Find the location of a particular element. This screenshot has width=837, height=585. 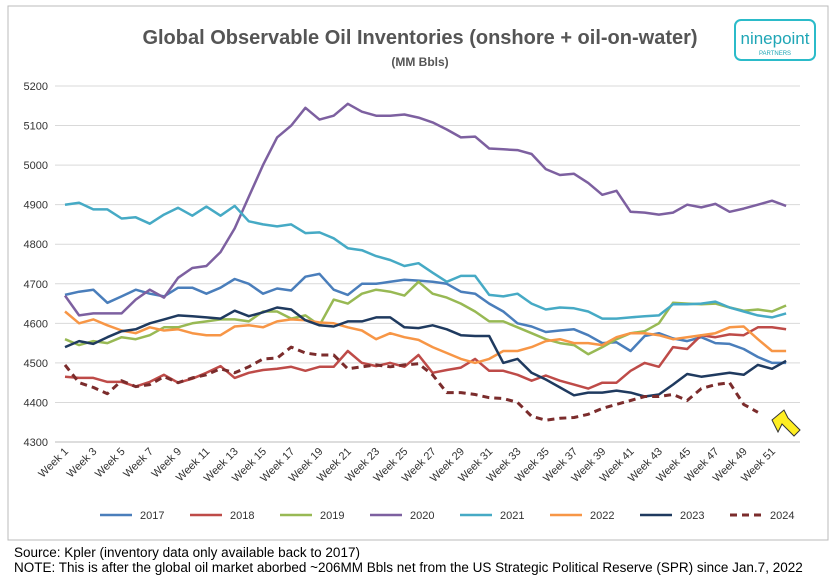

legend-label: 2017 is located at coordinates (152, 516).